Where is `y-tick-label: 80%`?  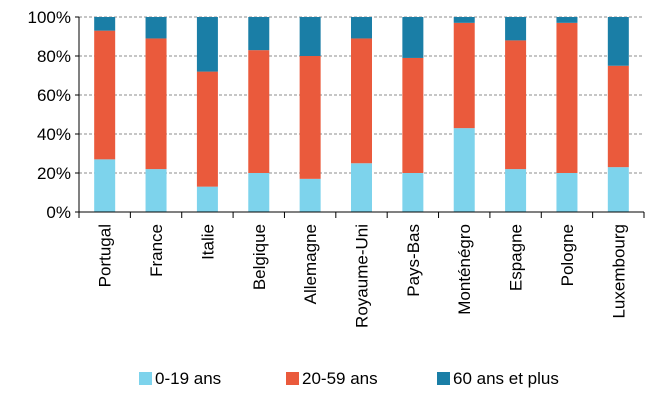
y-tick-label: 80% is located at coordinates (54, 56).